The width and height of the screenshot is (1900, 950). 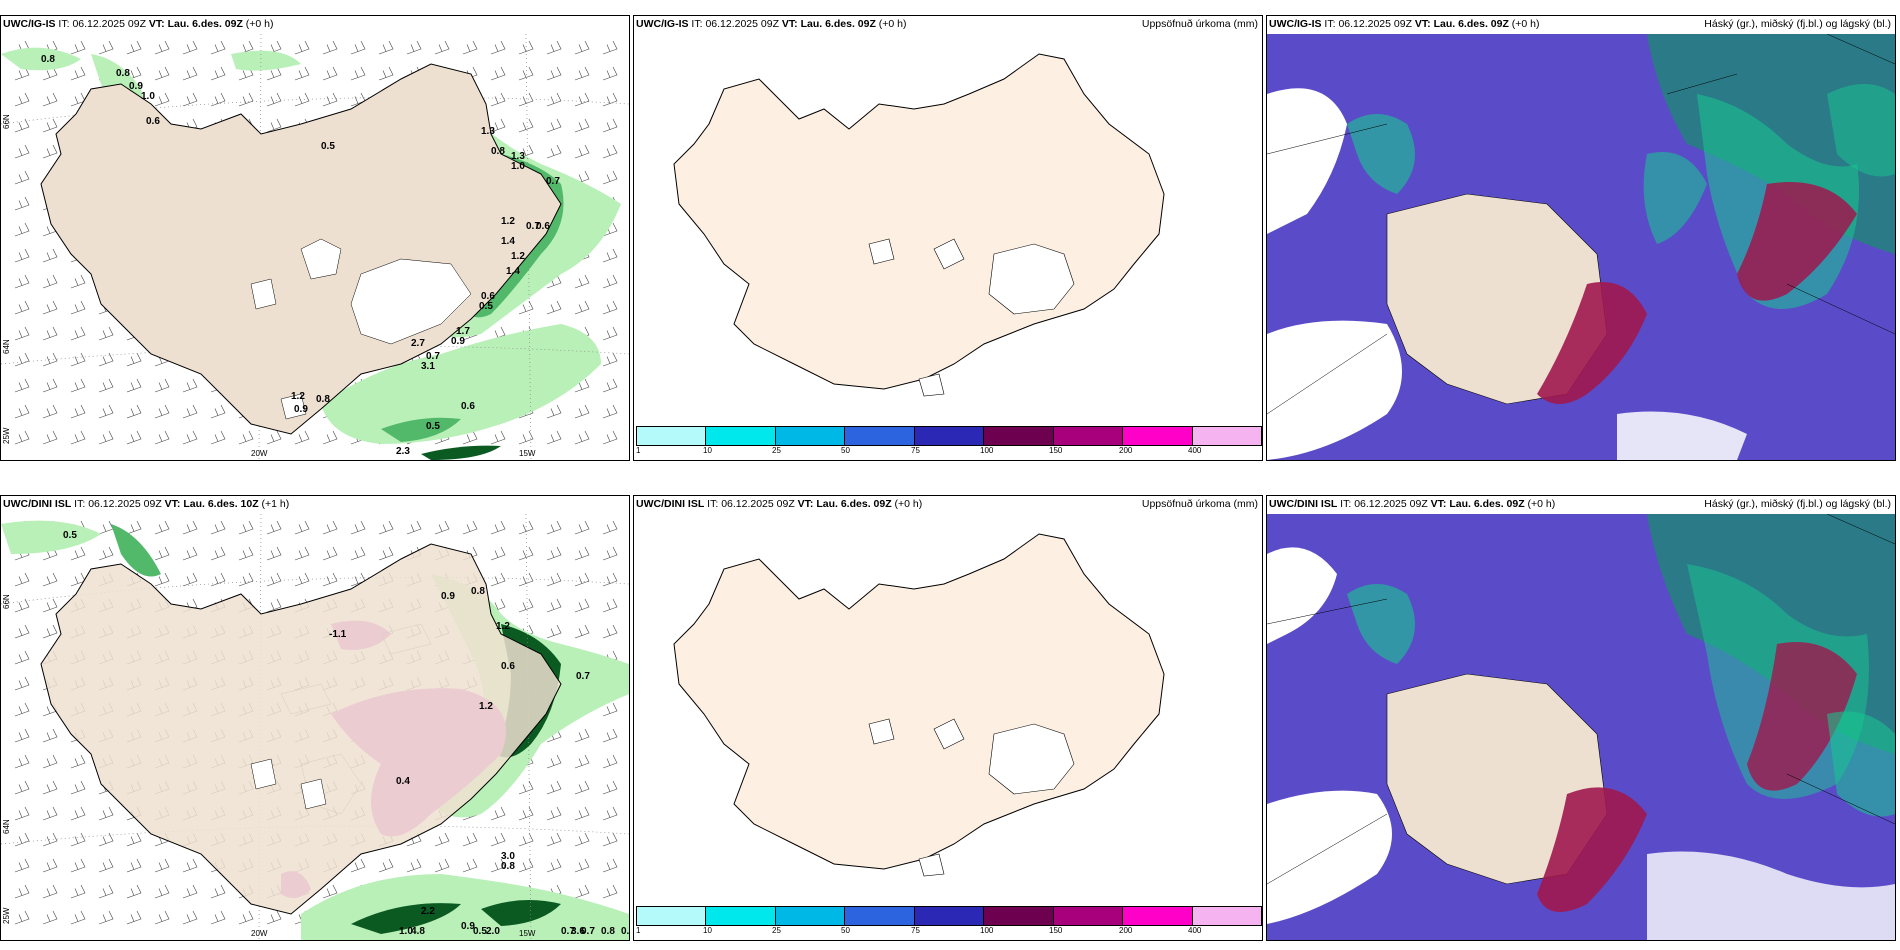 I want to click on colorbar-label: 200, so click(x=1126, y=930).